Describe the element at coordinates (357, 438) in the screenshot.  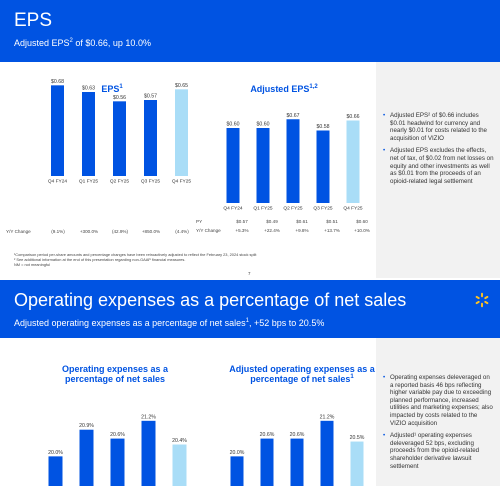
I see `bar-value-label: 20.5%` at that location.